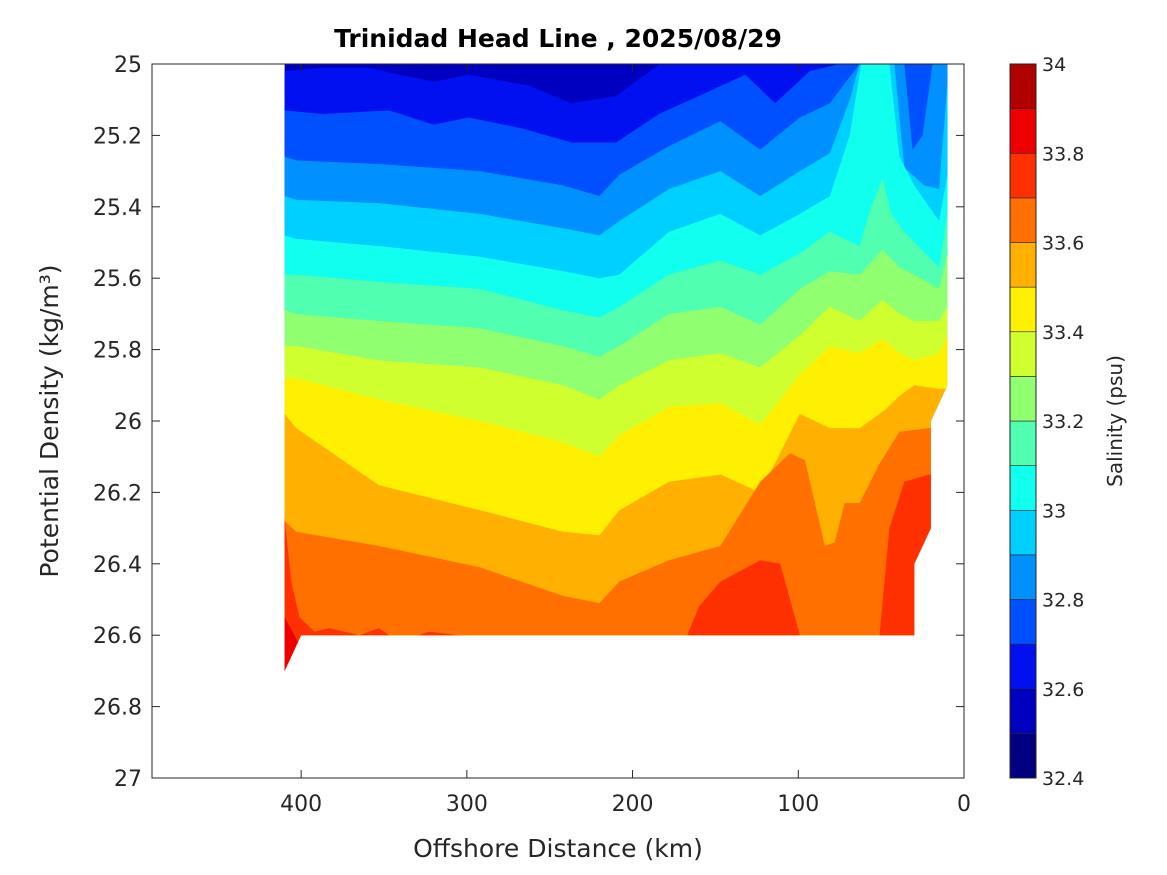  I want to click on colorbar-tick-label: 33, so click(1054, 511).